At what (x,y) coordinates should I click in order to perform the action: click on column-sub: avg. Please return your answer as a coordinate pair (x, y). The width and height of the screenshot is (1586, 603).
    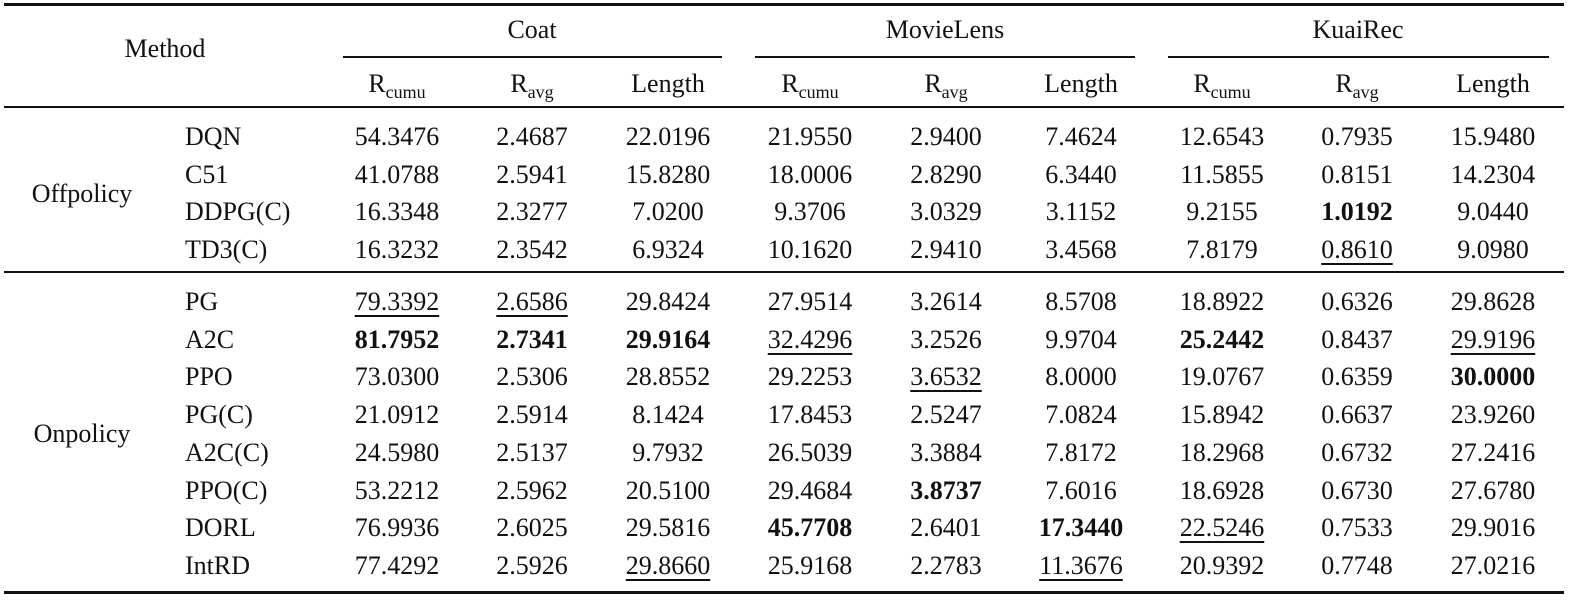
    Looking at the image, I should click on (1365, 92).